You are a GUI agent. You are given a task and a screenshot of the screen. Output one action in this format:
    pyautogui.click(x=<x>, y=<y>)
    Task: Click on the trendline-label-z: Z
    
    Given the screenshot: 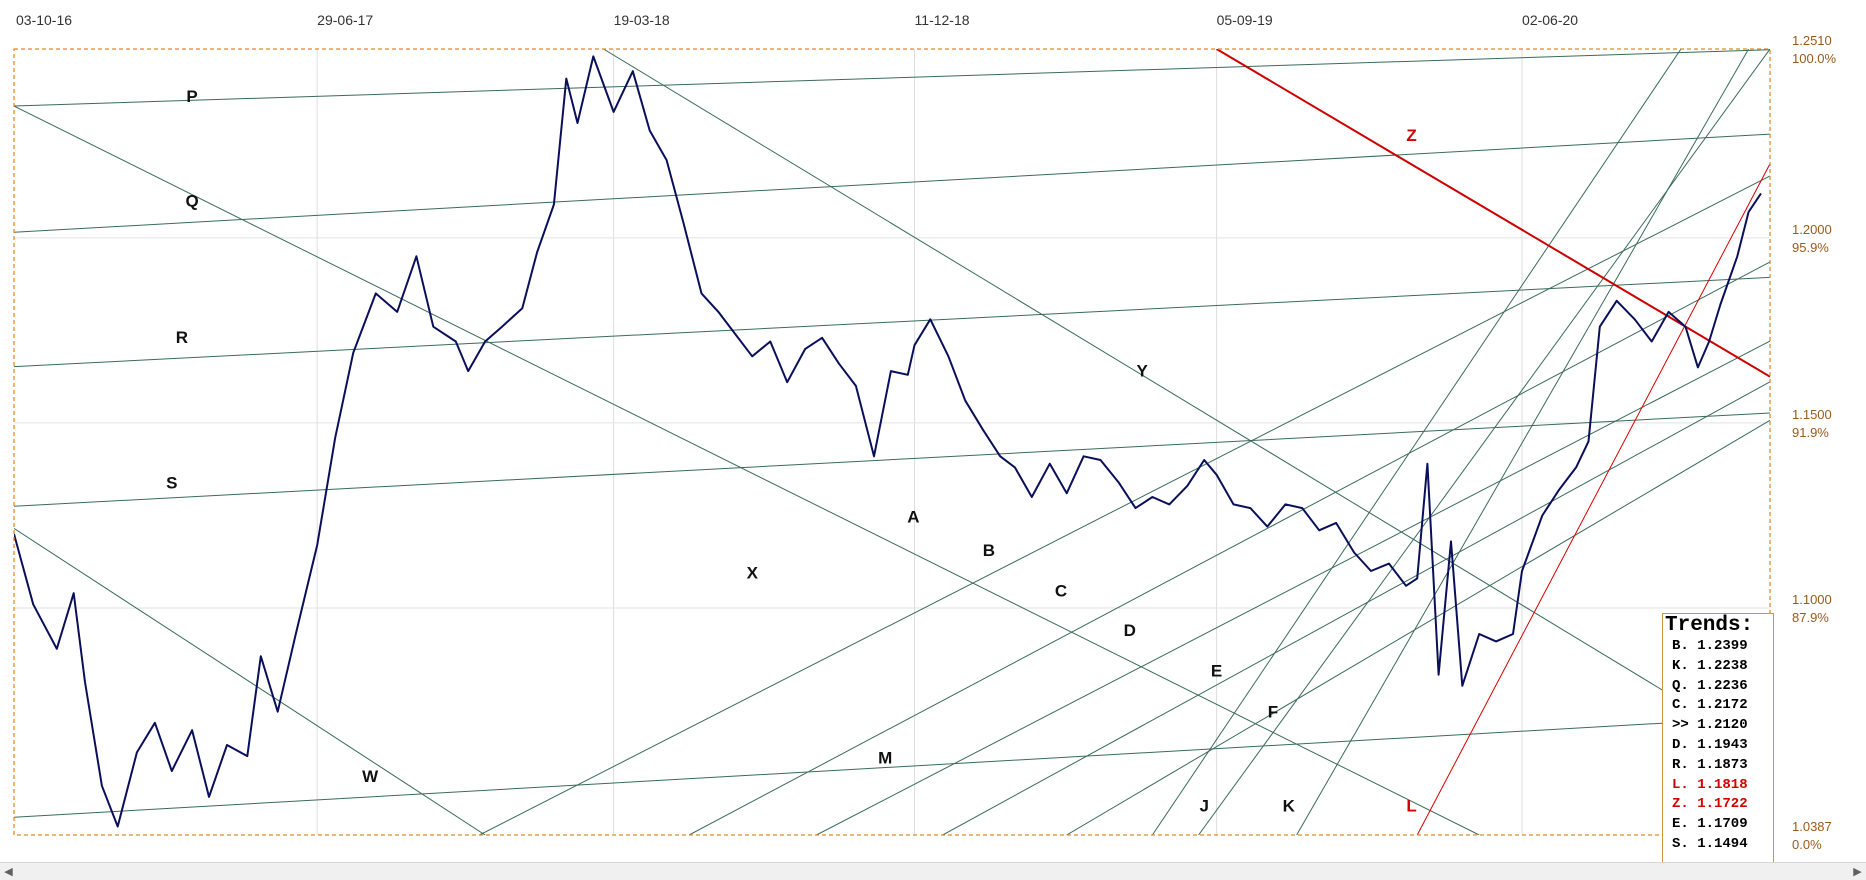 What is the action you would take?
    pyautogui.click(x=1411, y=135)
    